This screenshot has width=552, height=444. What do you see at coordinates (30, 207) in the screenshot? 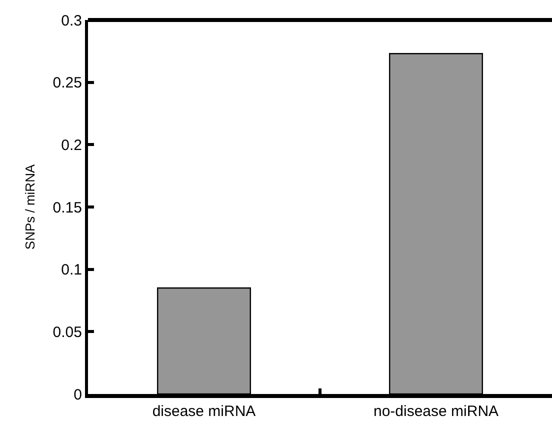
I see `y-axis-title: SNPs / miRNA` at bounding box center [30, 207].